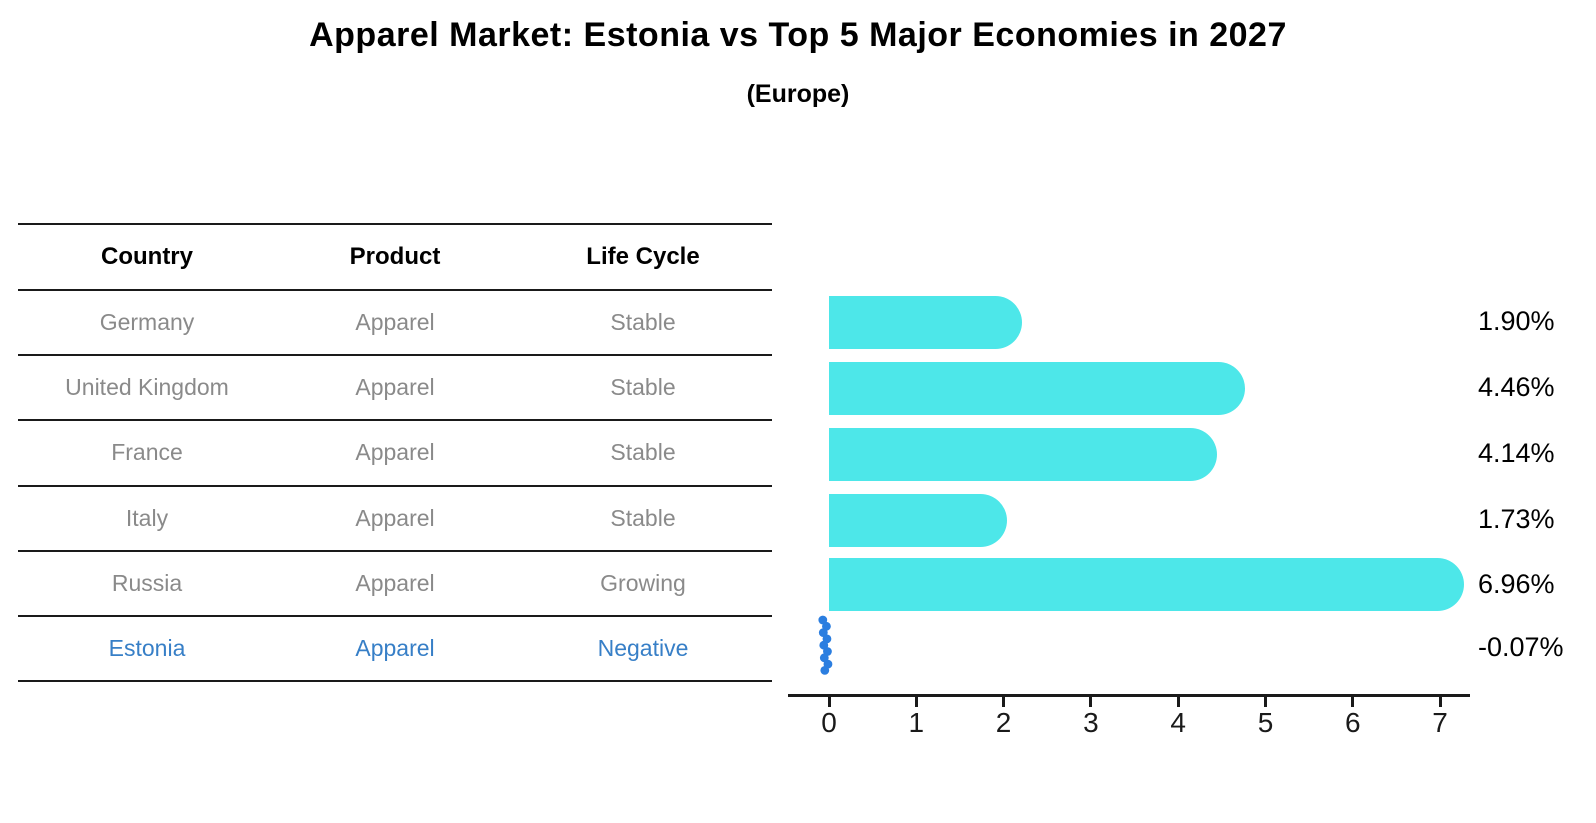  What do you see at coordinates (1265, 722) in the screenshot?
I see `x-axis-tick-label: 5` at bounding box center [1265, 722].